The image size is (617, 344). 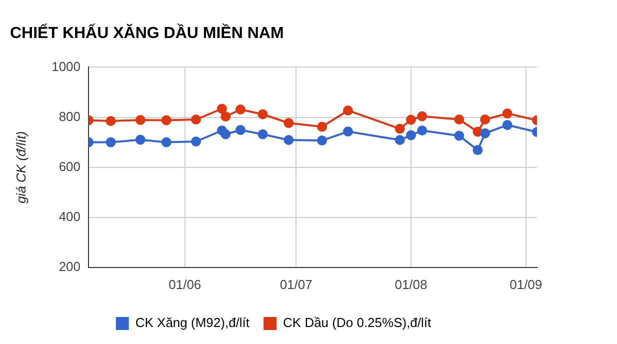 I want to click on x-tick-label: 01/06, so click(x=185, y=284).